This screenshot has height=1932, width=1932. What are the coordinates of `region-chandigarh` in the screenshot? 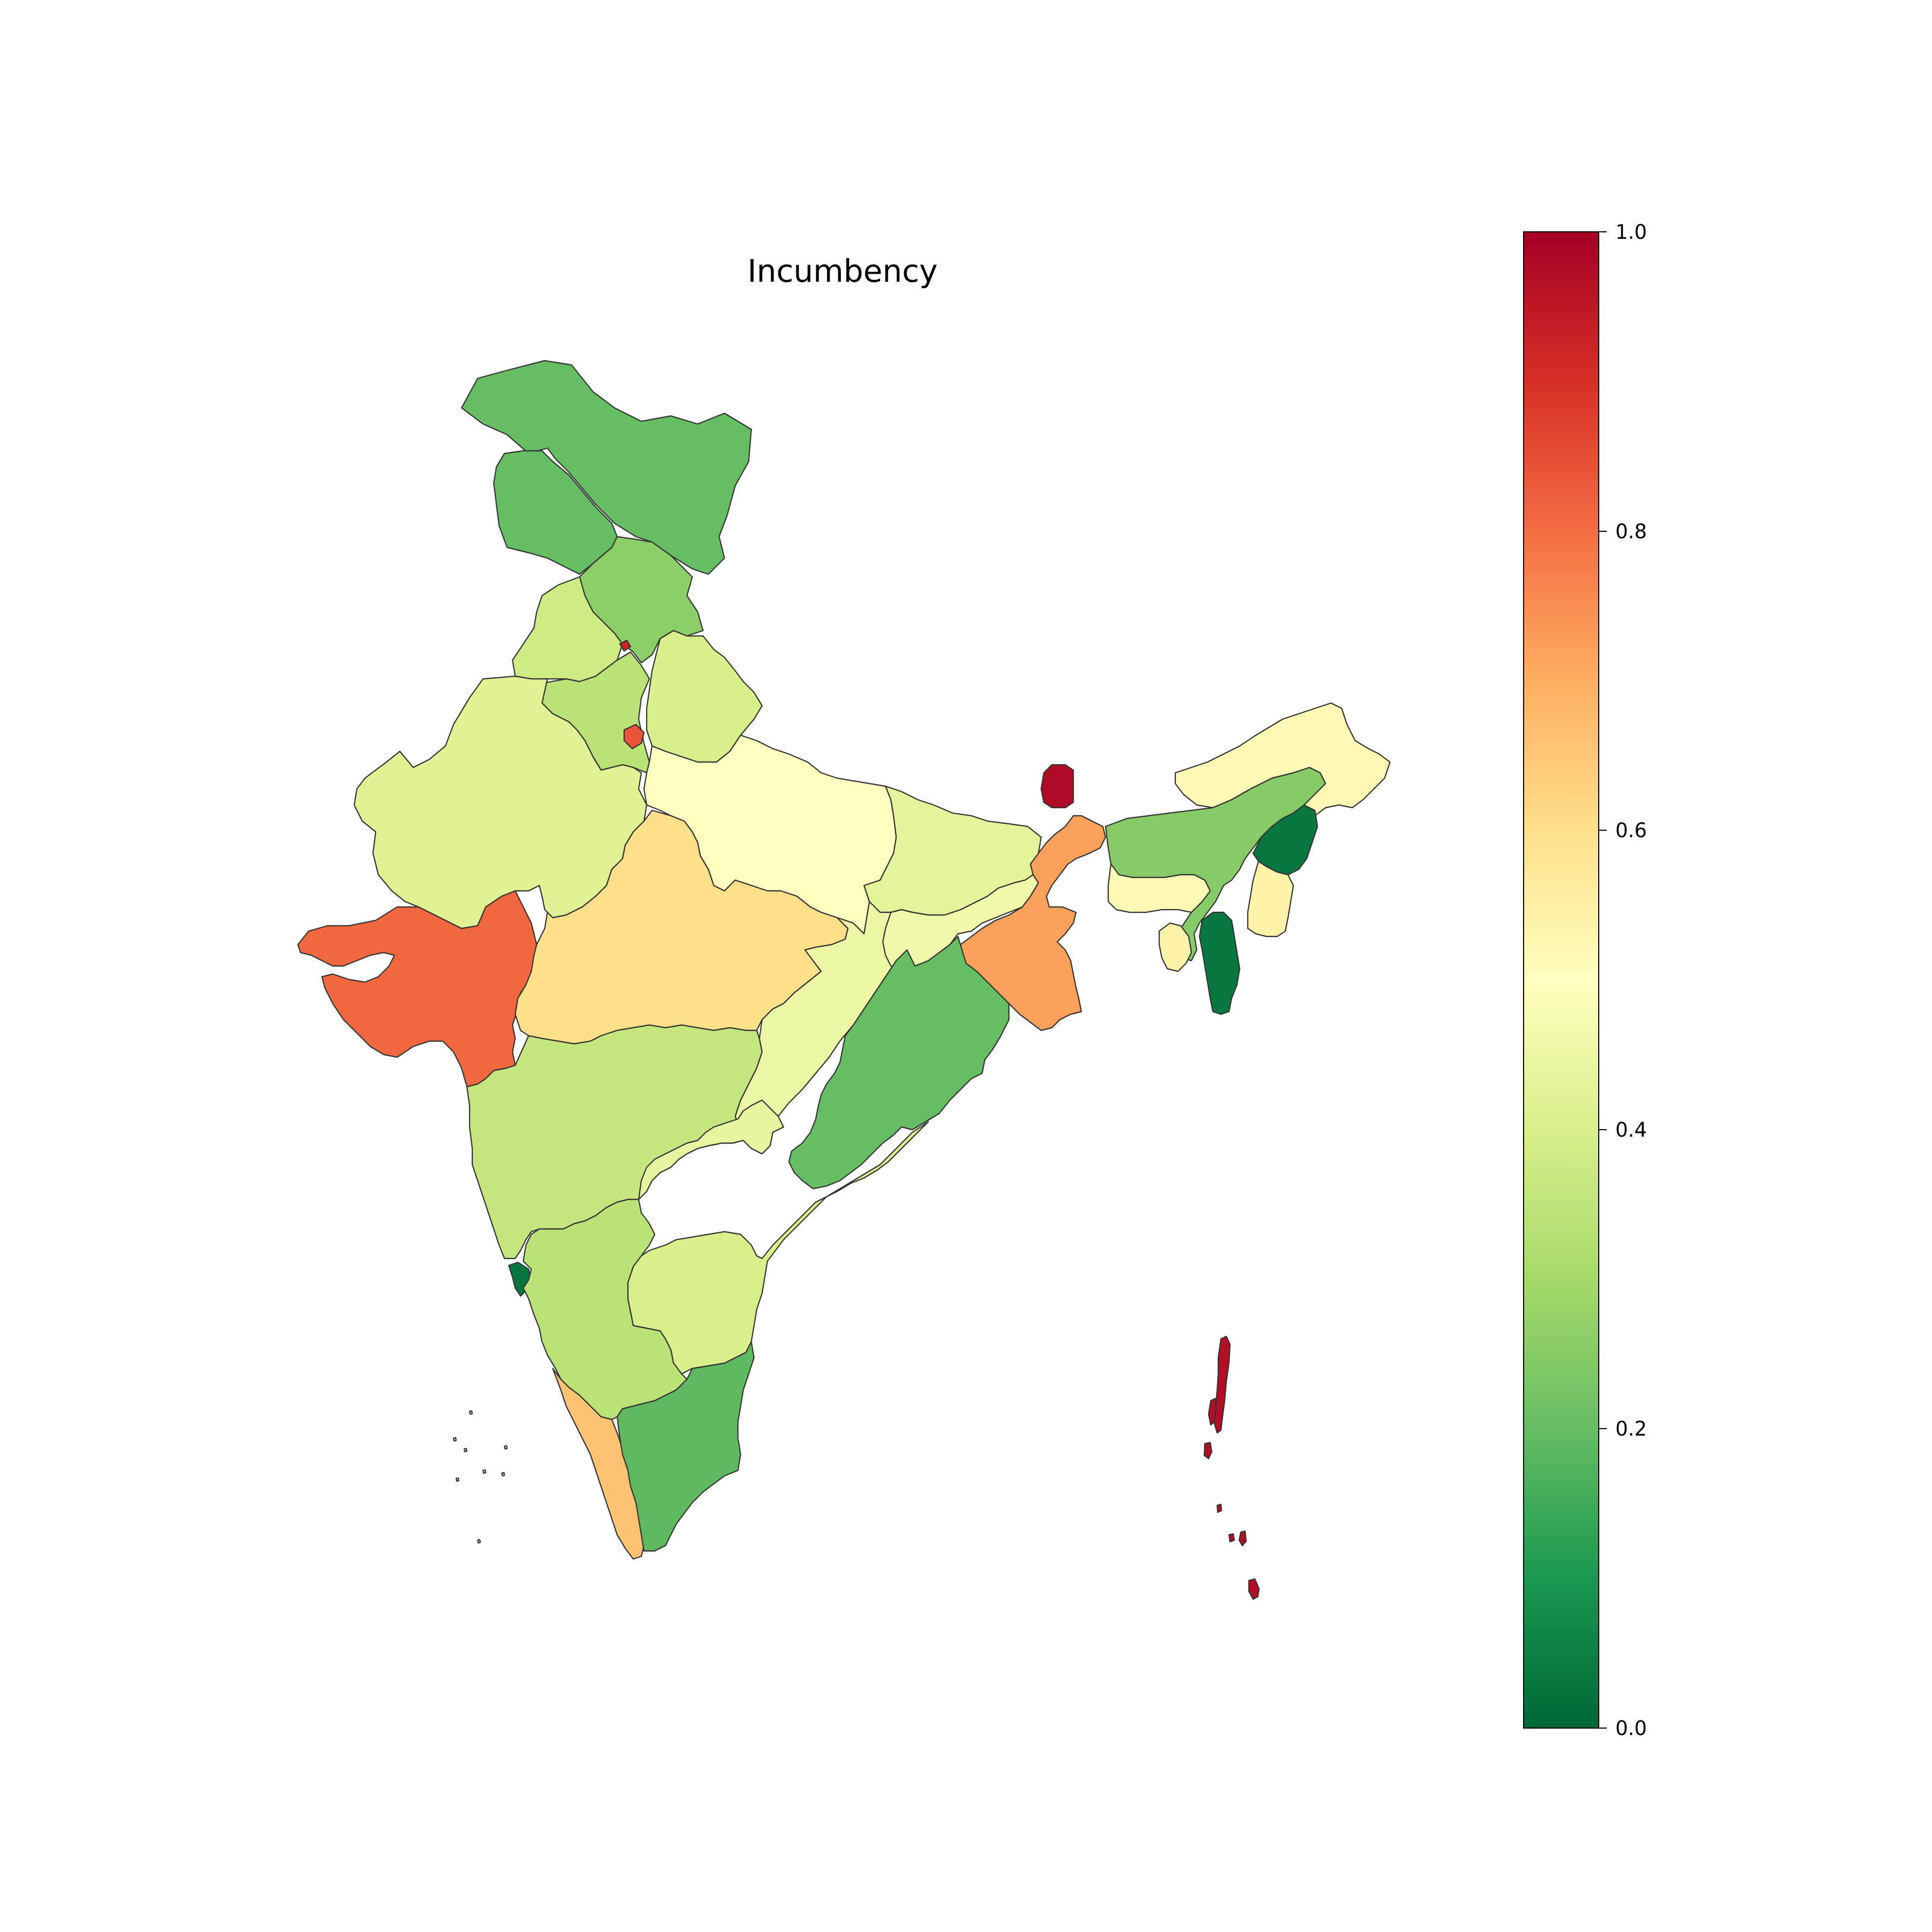 It's located at (625, 645).